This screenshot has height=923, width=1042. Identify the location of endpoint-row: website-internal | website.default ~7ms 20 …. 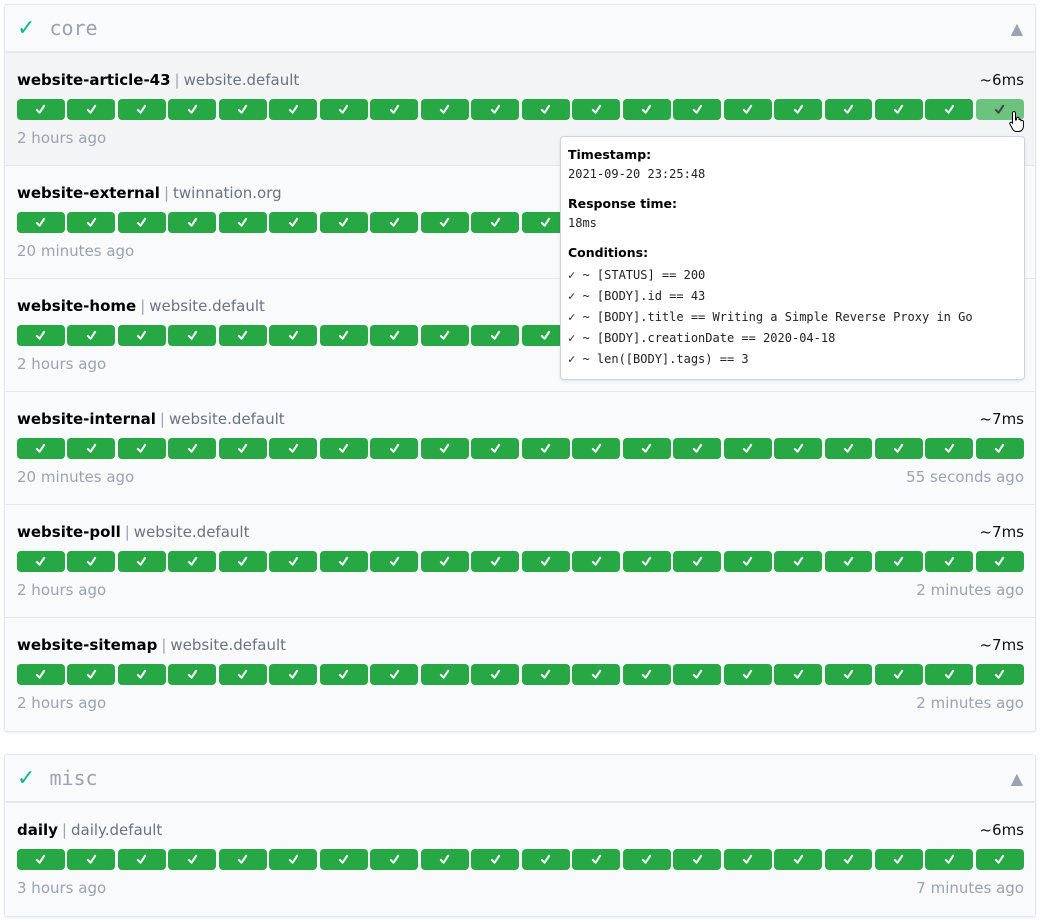
(520, 448).